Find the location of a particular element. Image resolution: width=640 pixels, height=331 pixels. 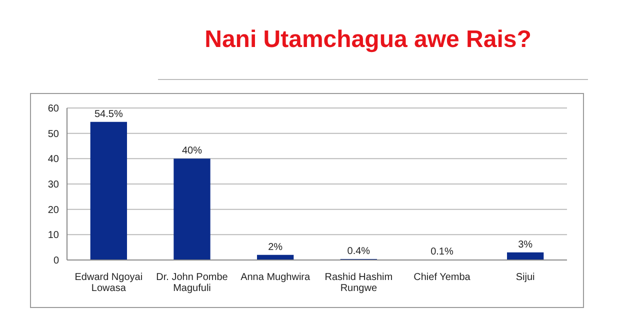

y-tick-label: 0 is located at coordinates (56, 261).